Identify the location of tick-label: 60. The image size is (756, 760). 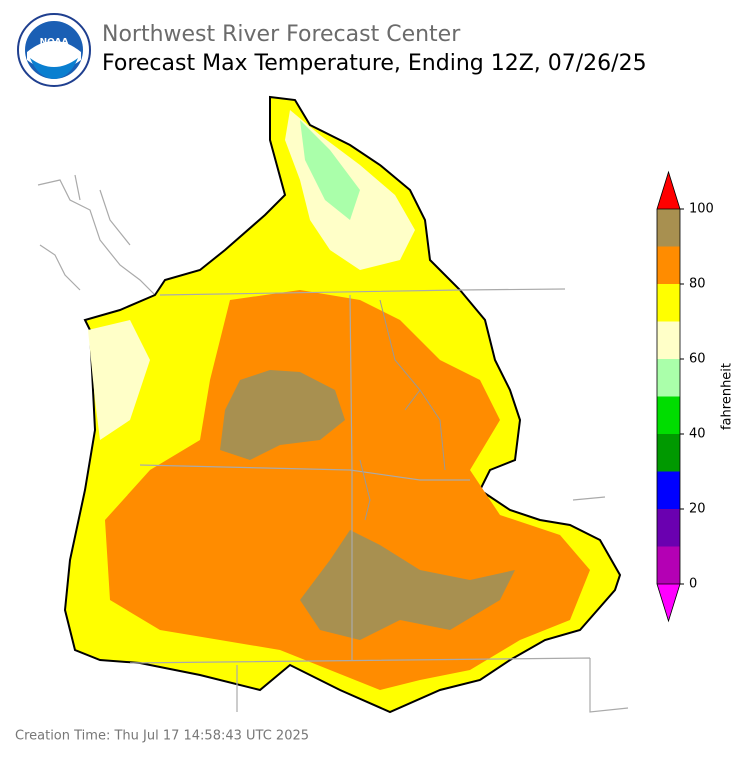
(697, 359).